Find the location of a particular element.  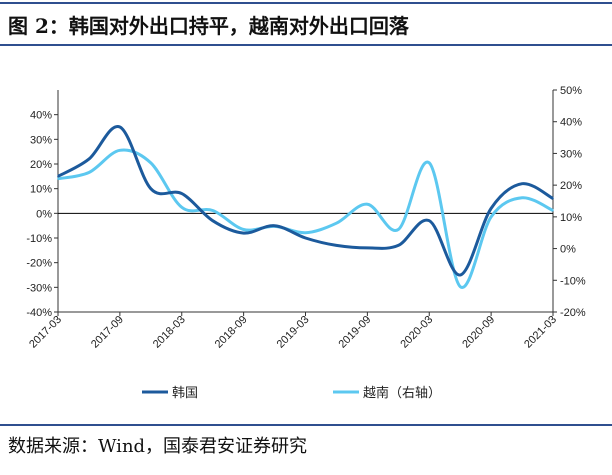

right-tick-label: 40% is located at coordinates (571, 123).